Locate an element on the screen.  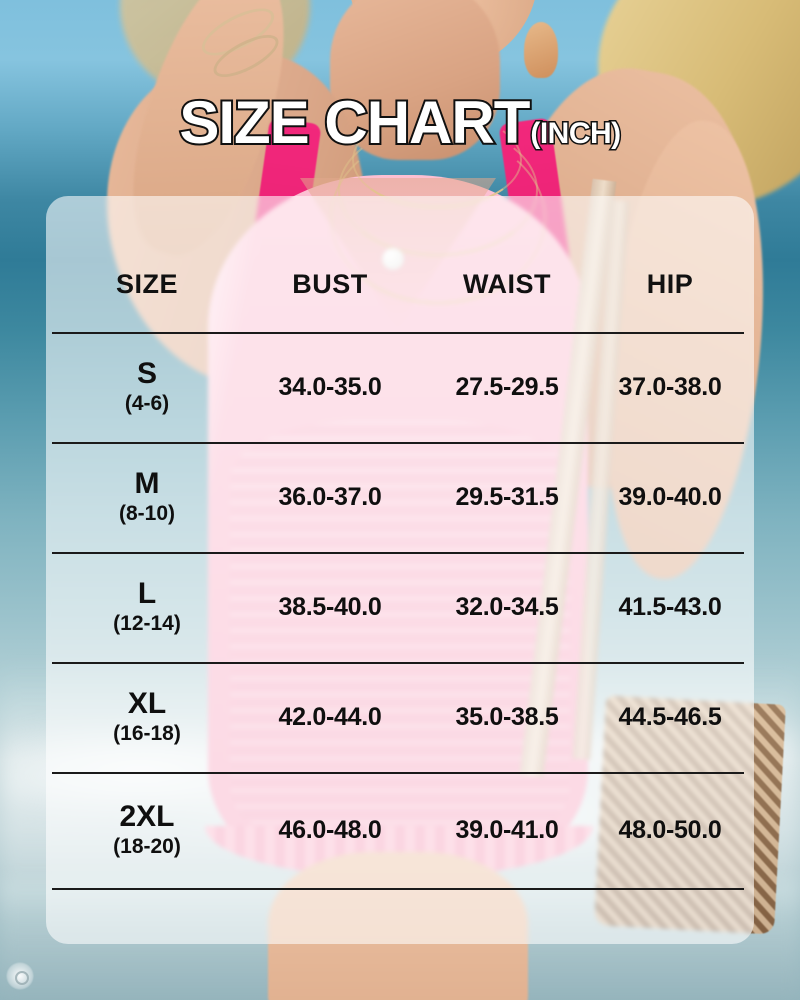
title-main-text: SIZE CHART is located at coordinates (354, 122).